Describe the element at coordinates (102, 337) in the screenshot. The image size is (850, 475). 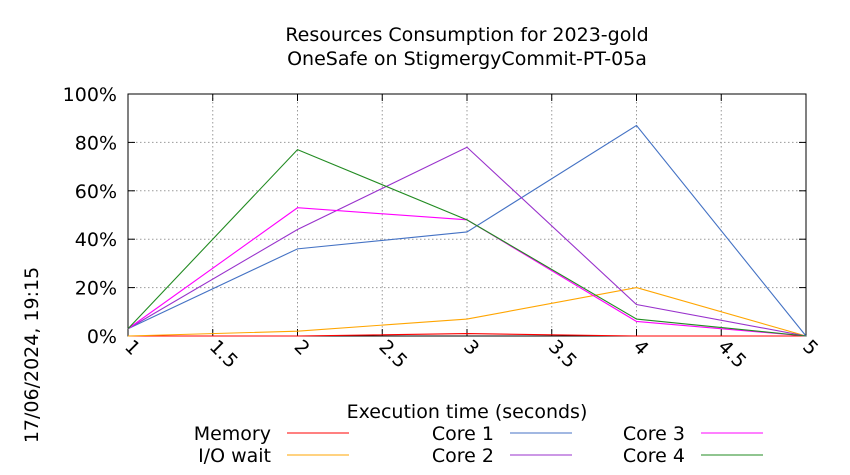
I see `y-tick-label: 0%` at that location.